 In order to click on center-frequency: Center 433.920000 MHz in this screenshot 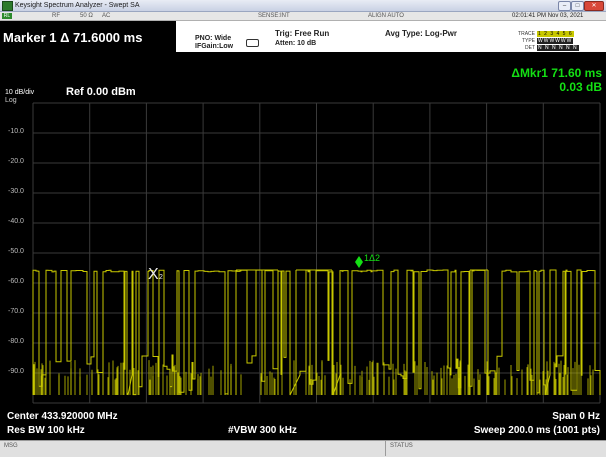, I will do `click(62, 416)`.